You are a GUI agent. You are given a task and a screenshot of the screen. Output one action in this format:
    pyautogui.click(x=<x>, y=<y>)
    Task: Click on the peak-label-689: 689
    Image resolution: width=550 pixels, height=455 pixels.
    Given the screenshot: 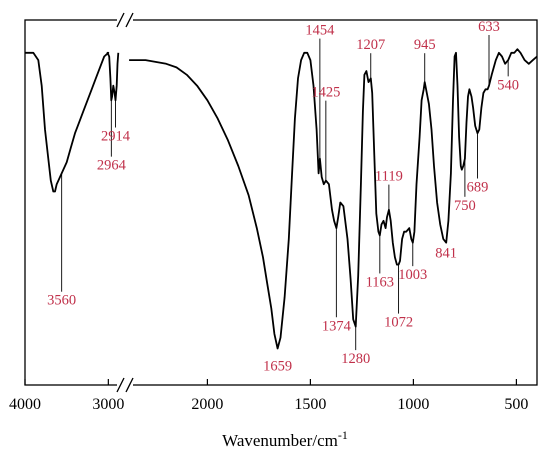 What is the action you would take?
    pyautogui.click(x=478, y=188)
    